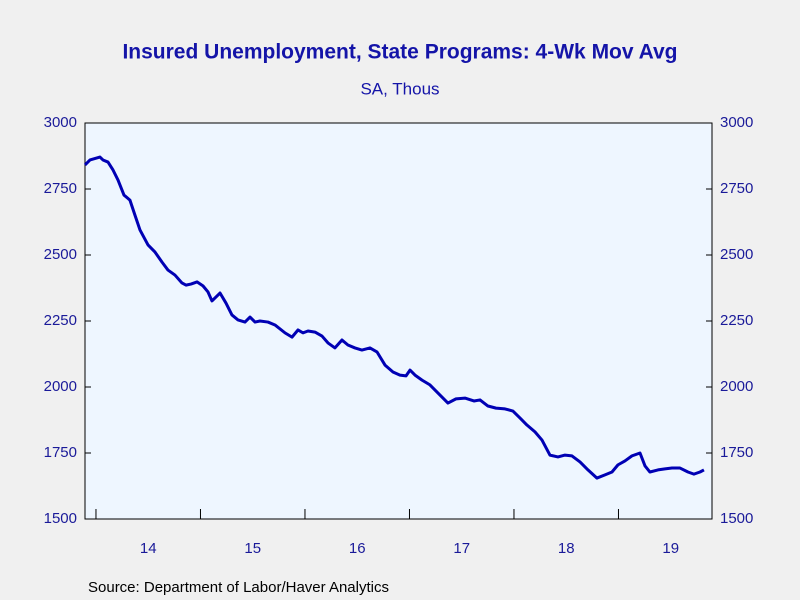 The width and height of the screenshot is (800, 600). What do you see at coordinates (60, 518) in the screenshot?
I see `y-tick-label: 1500` at bounding box center [60, 518].